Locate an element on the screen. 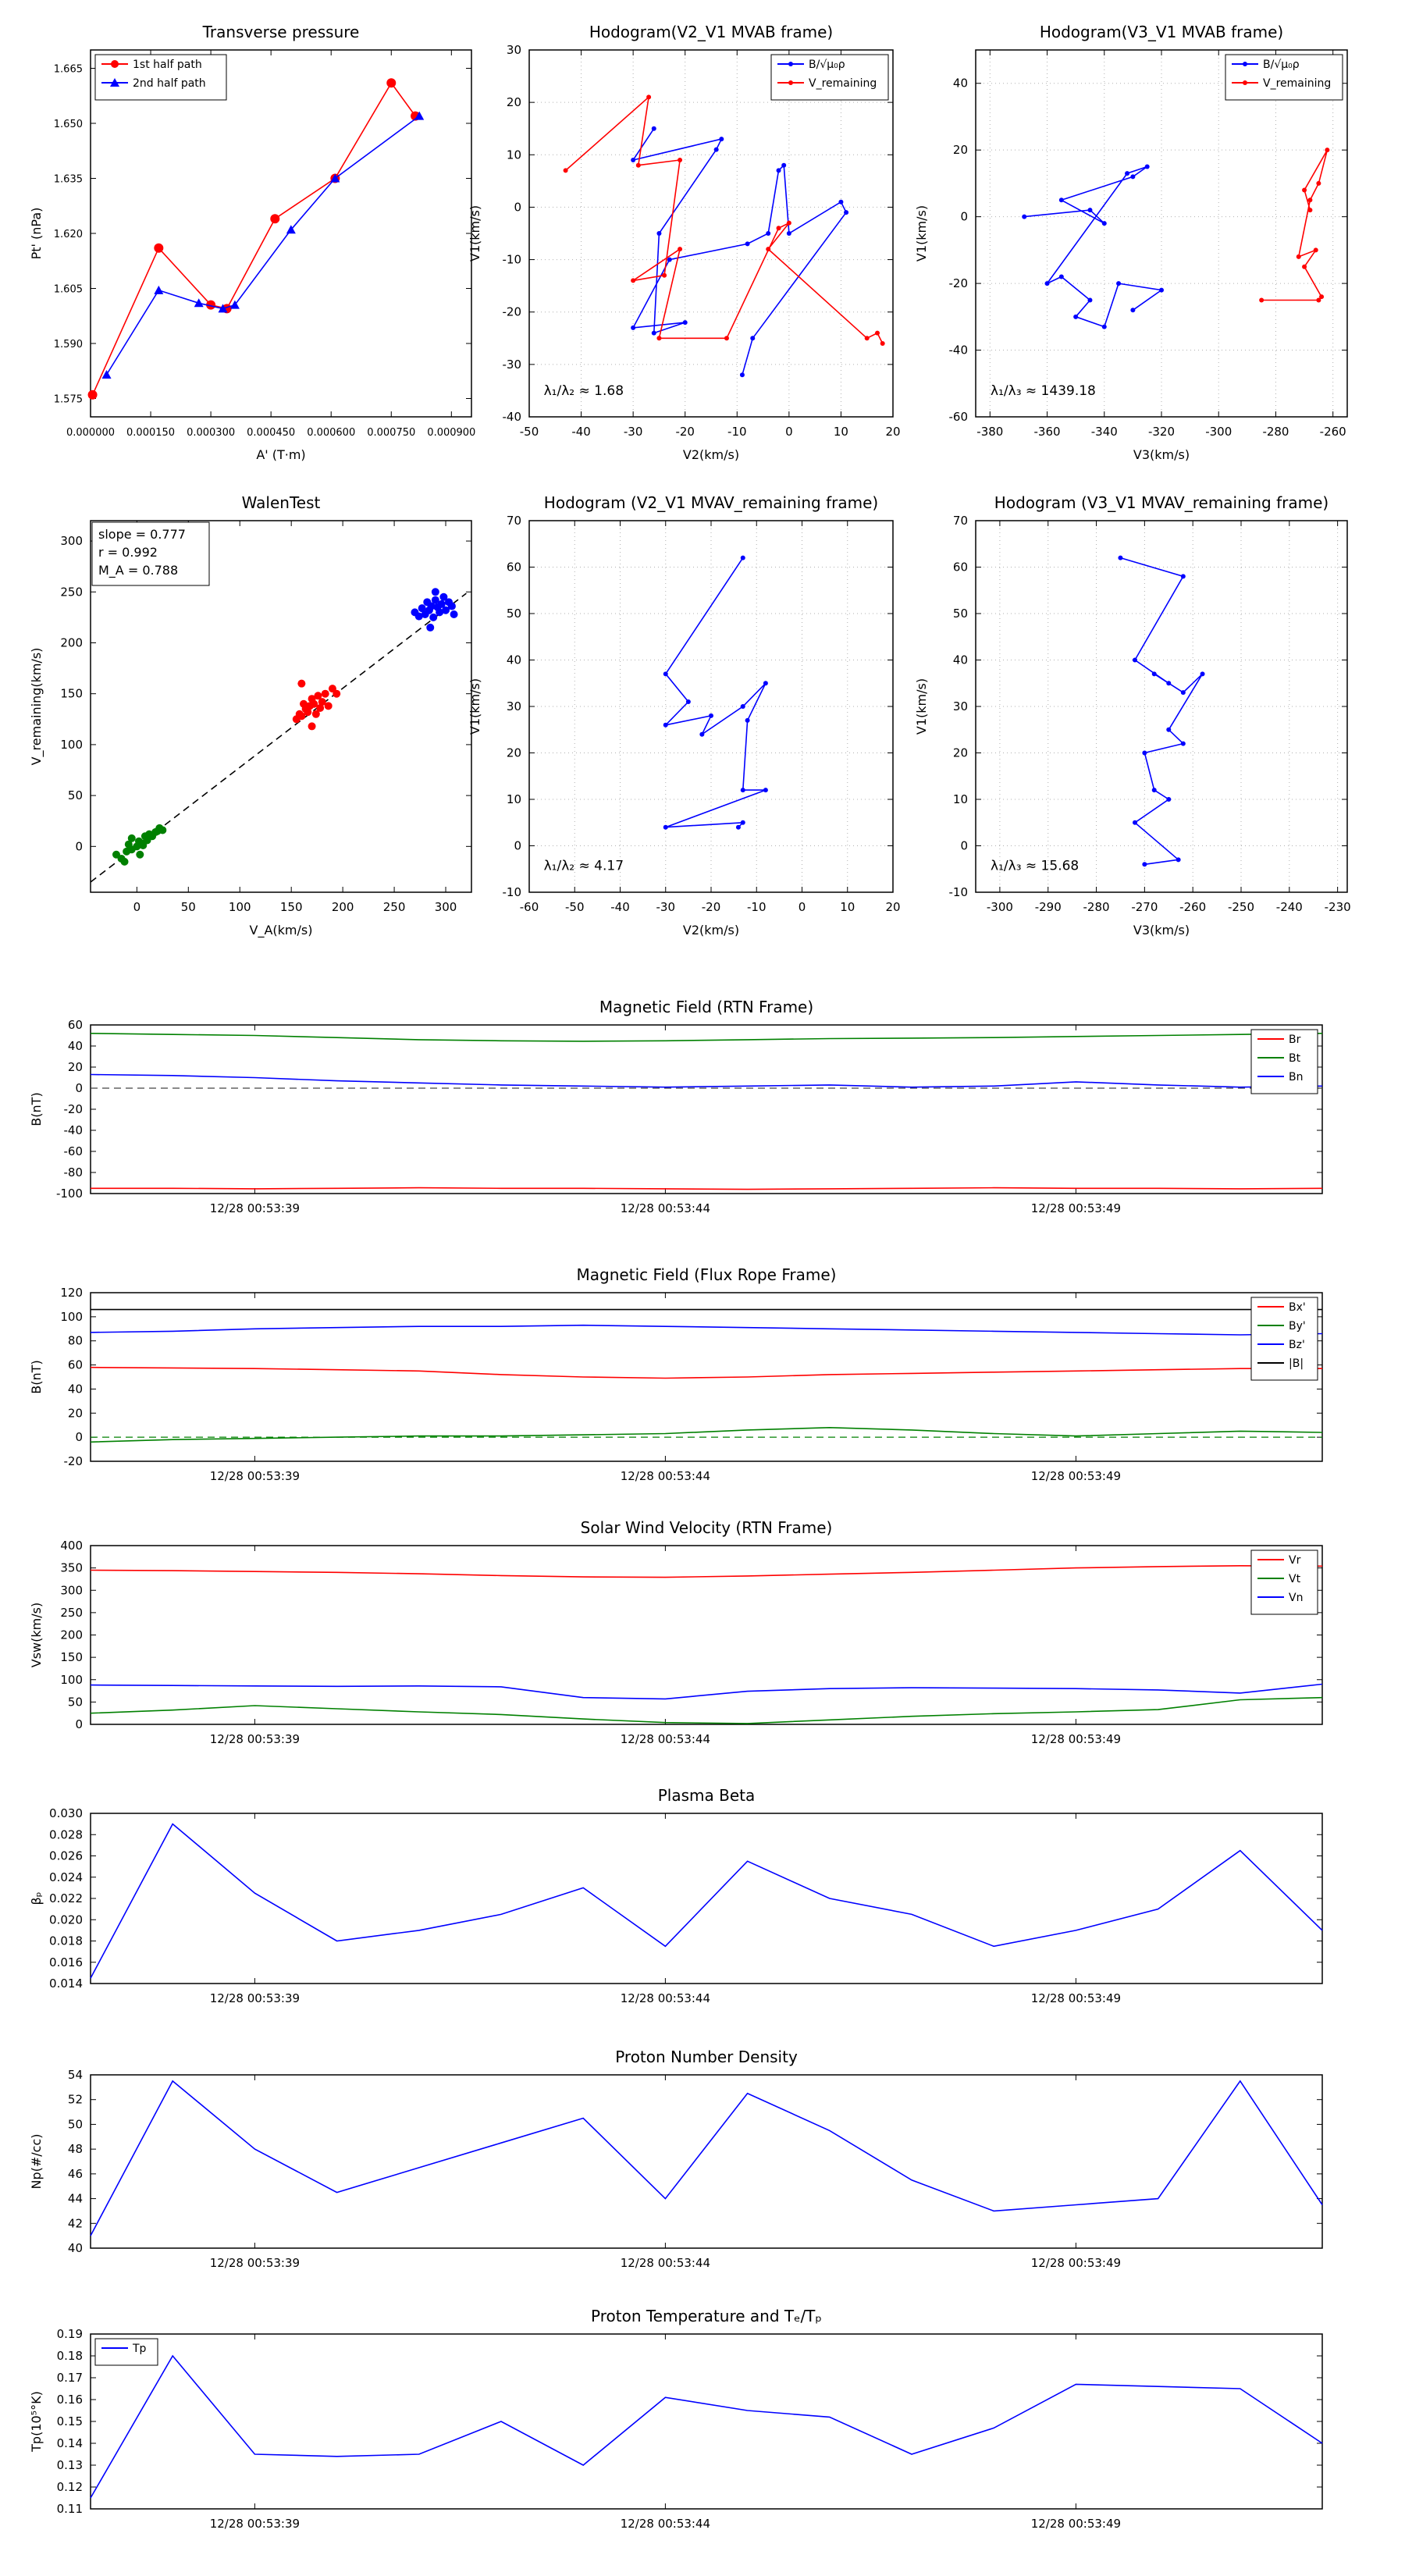 The width and height of the screenshot is (1405, 2576). x-axis-label: A' (T·m) is located at coordinates (280, 454).